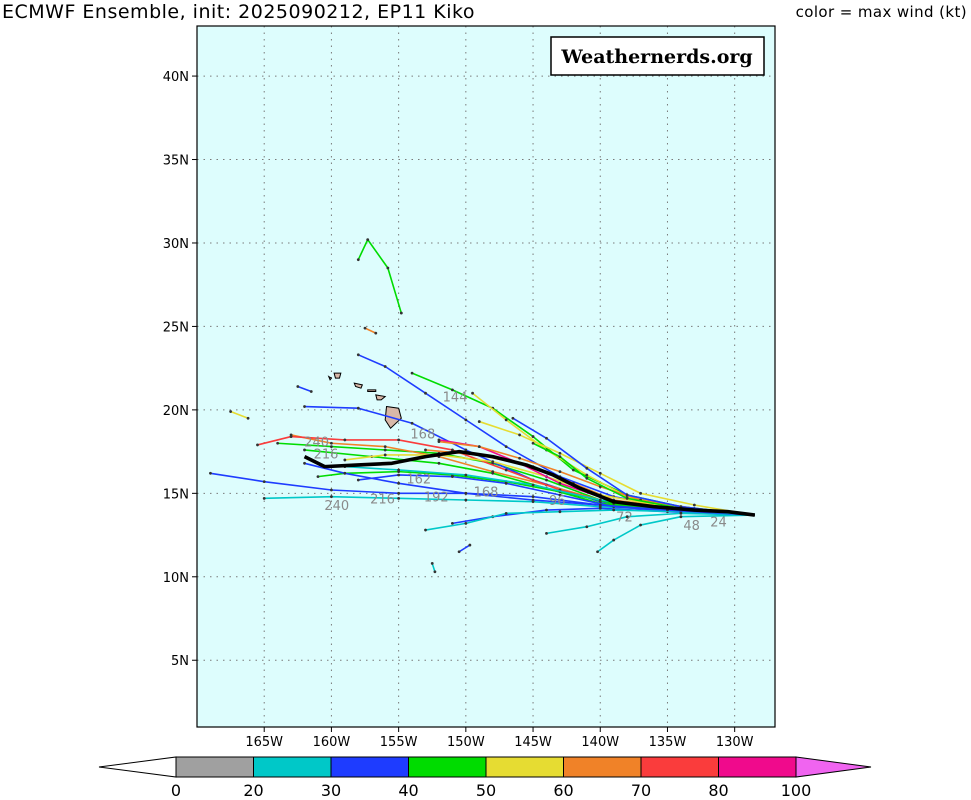 This screenshot has height=800, width=971. I want to click on lon-tick-label: 155W, so click(399, 742).